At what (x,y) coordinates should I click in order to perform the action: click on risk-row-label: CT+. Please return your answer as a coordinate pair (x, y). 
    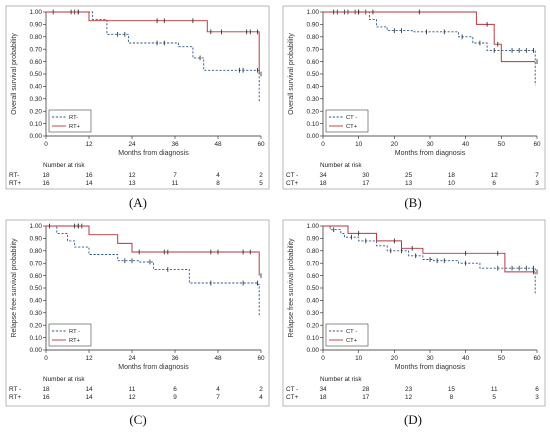
    Looking at the image, I should click on (292, 183).